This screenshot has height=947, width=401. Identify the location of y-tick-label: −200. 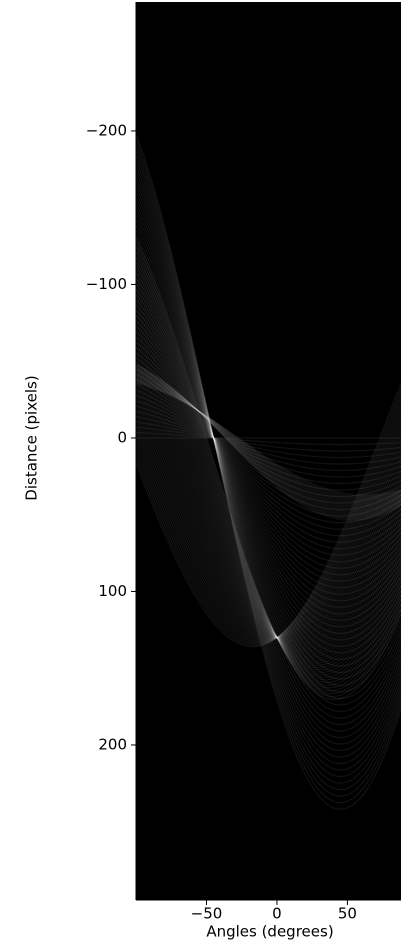
(106, 130).